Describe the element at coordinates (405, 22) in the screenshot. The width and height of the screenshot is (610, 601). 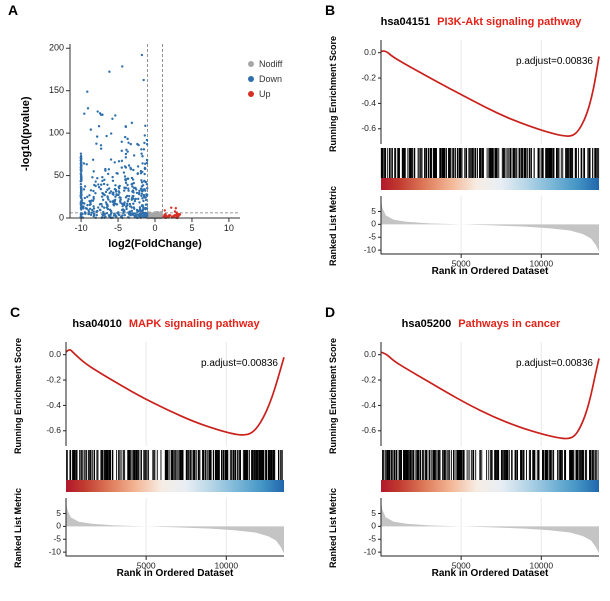
I see `pathway-id-b: hsa04151` at that location.